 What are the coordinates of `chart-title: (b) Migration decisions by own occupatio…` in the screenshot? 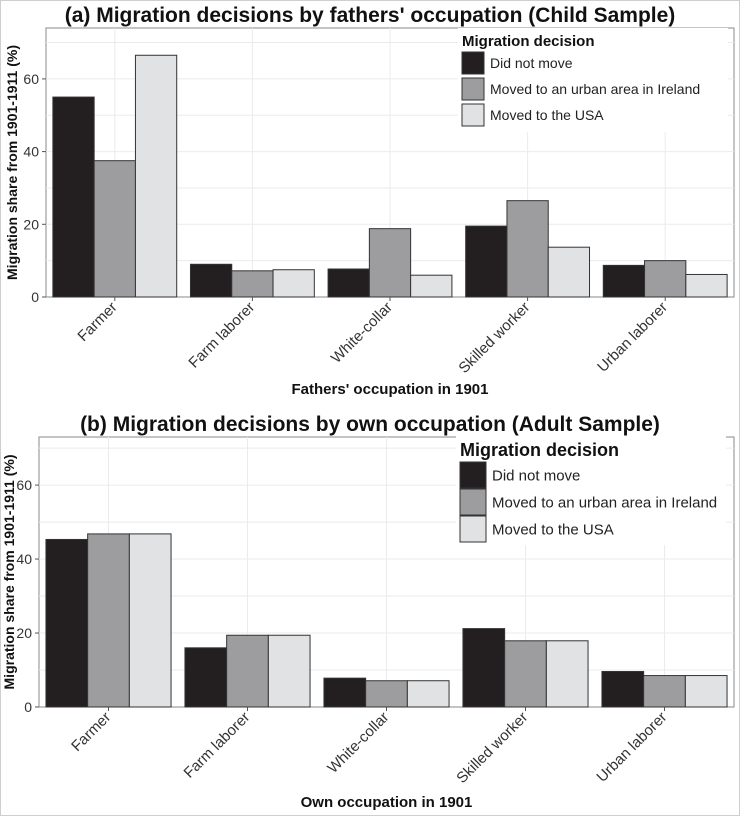 It's located at (370, 424).